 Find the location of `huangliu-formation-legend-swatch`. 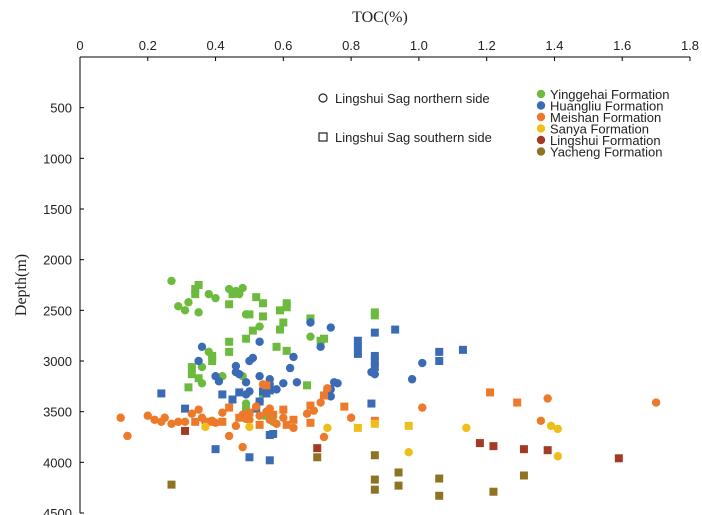

huangliu-formation-legend-swatch is located at coordinates (541, 105).